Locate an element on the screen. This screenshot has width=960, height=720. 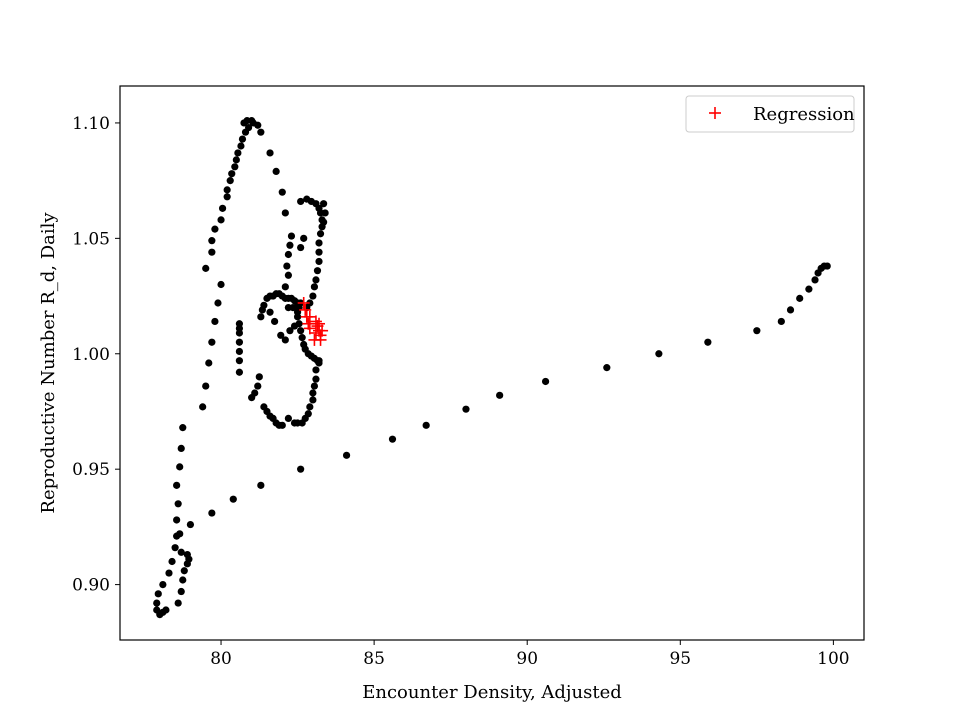
x-tick-label: 80 is located at coordinates (221, 659).